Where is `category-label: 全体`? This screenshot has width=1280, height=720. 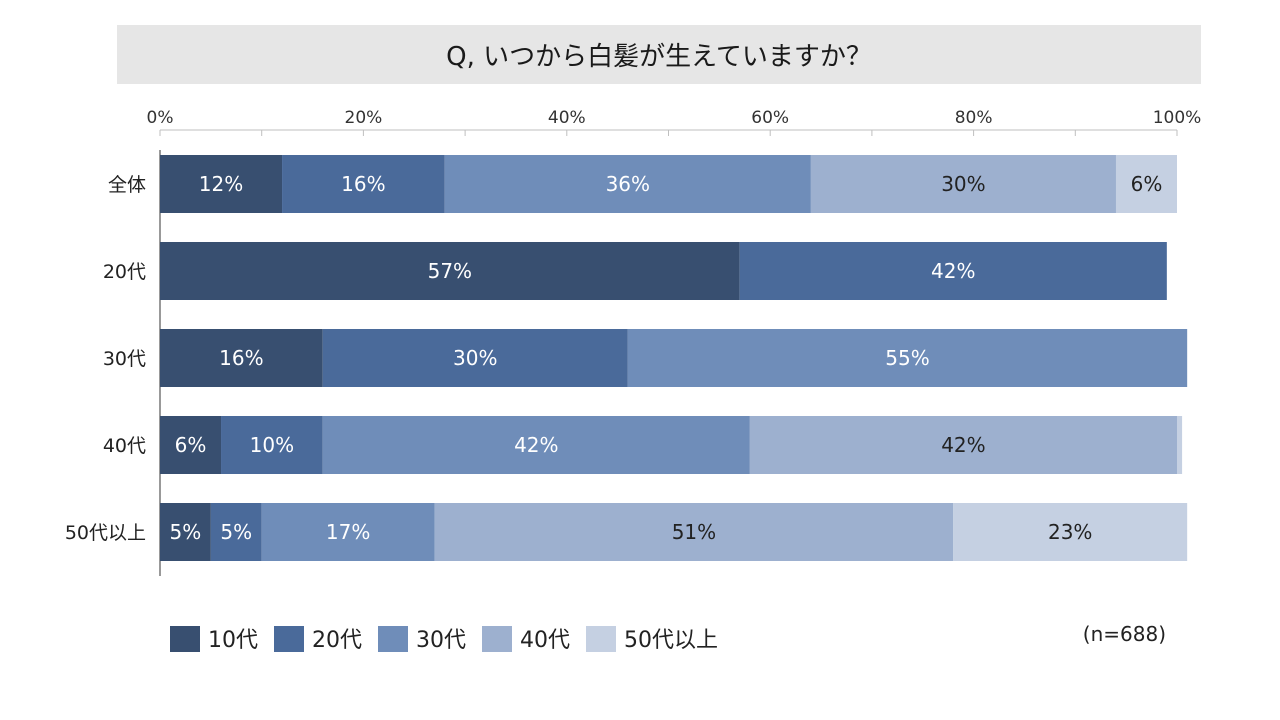
category-label: 全体 is located at coordinates (127, 185).